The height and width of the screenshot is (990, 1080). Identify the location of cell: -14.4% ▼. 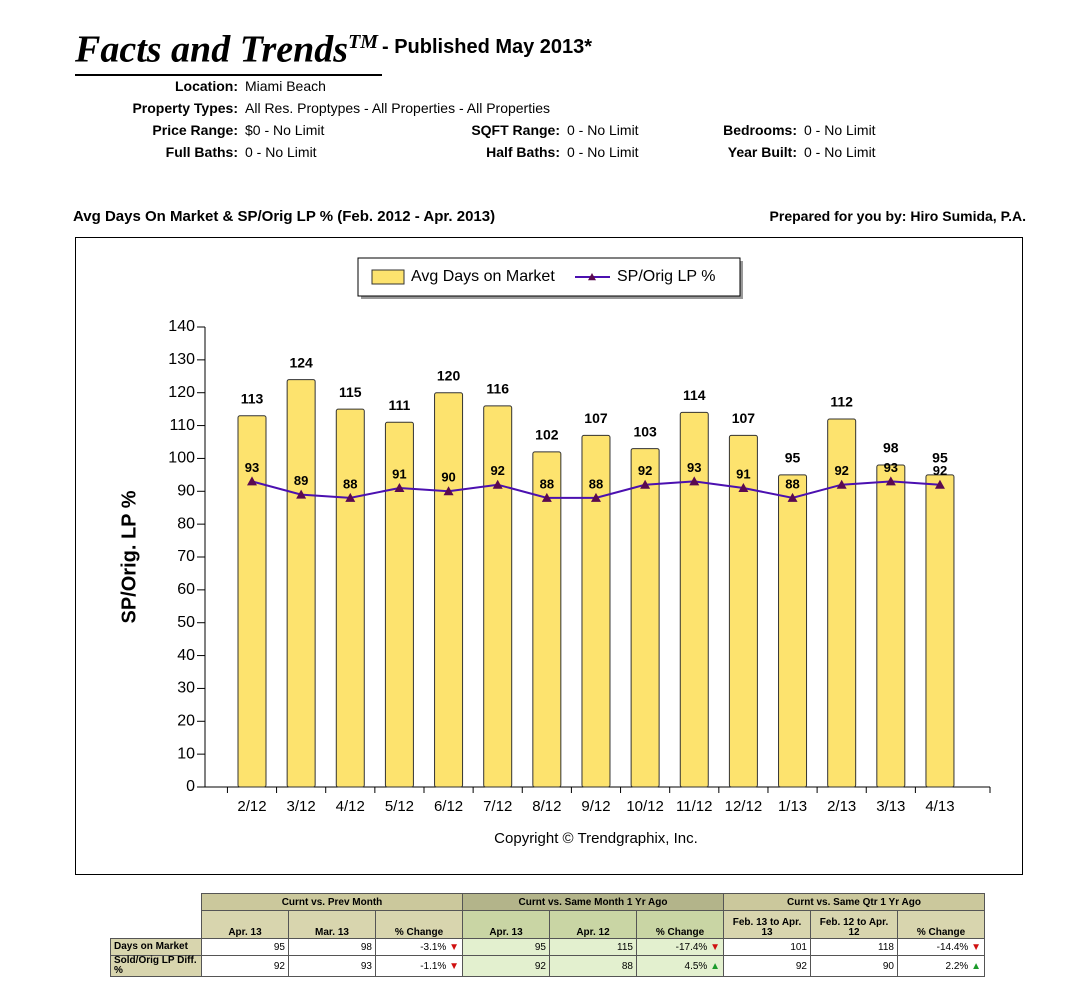
(941, 947).